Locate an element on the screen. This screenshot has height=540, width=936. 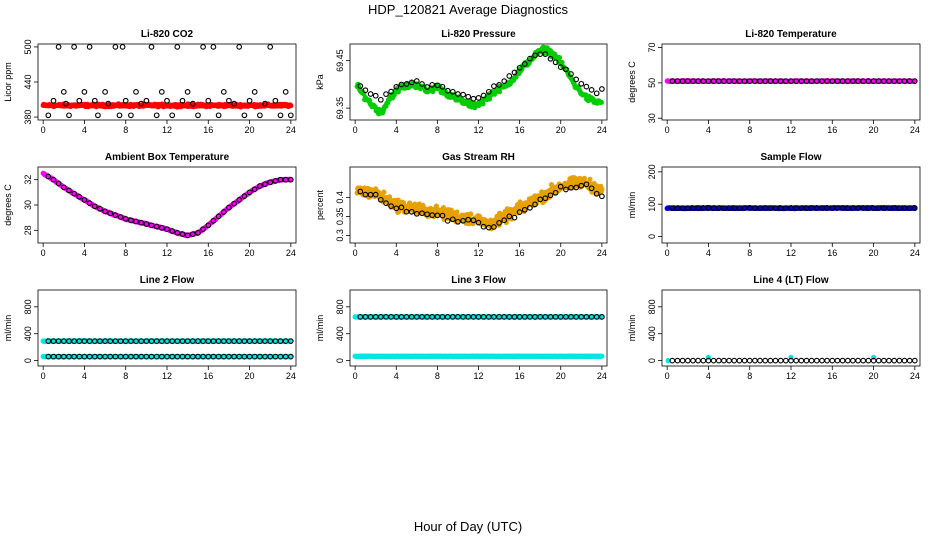
y-tick-label: 30 is located at coordinates (652, 118).